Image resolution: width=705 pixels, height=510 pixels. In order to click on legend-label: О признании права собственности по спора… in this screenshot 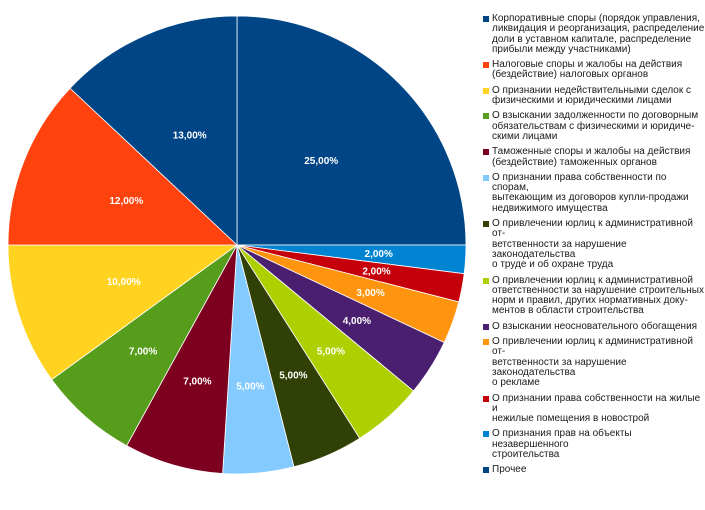, I will do `click(590, 192)`.